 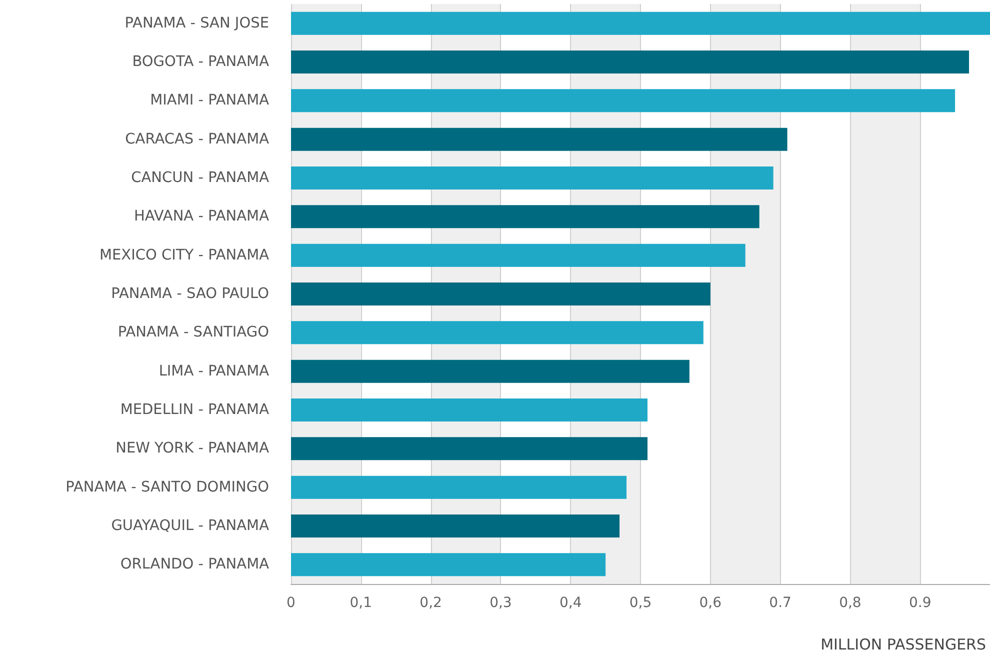 I want to click on y-tick-label: PANAMA - SAO PAULO, so click(x=190, y=294).